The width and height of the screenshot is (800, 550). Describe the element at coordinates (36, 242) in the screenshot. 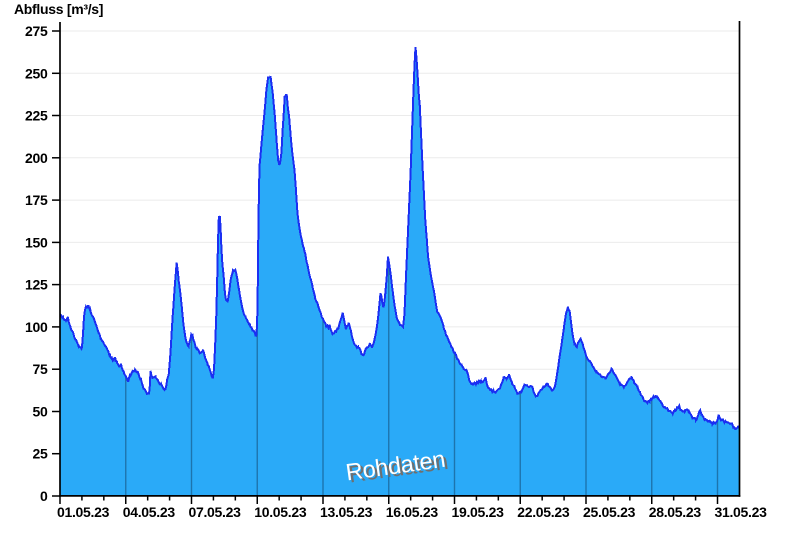

I see `svg-text: 150` at that location.